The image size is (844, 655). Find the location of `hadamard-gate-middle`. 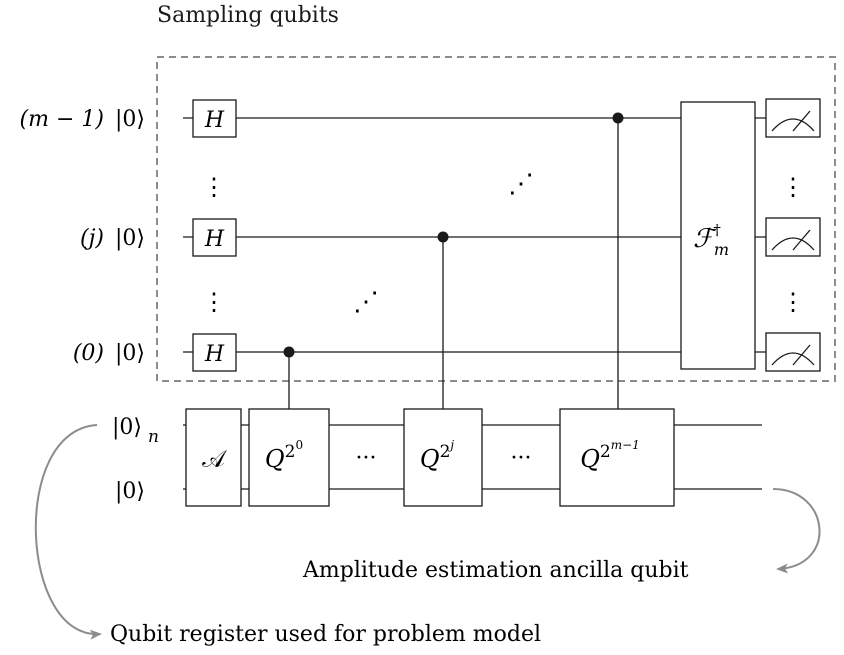

hadamard-gate-middle is located at coordinates (214, 237).